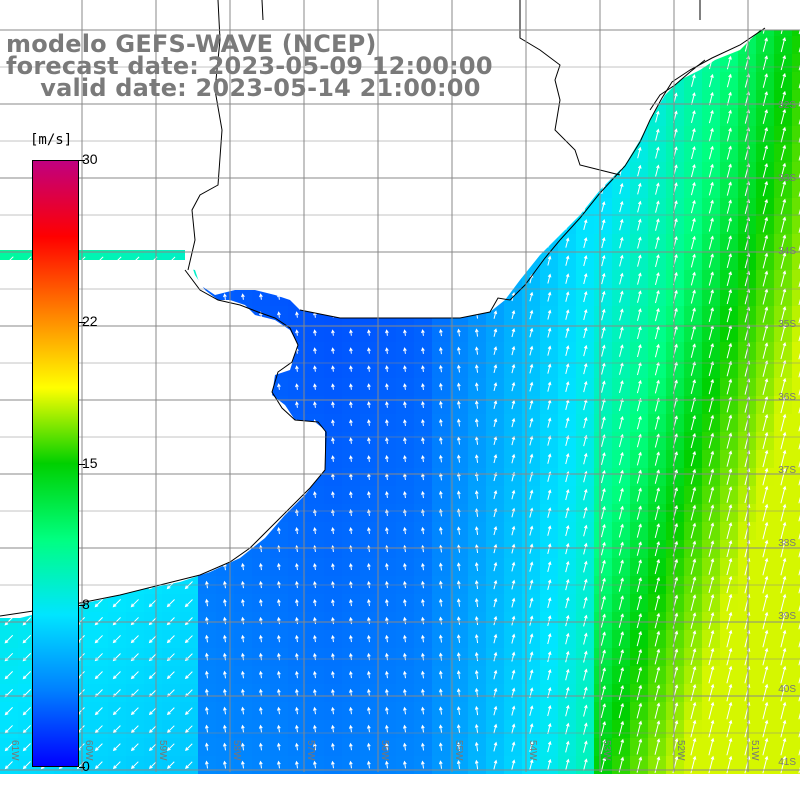 The height and width of the screenshot is (800, 800). I want to click on title-line-3: valid date: 2023-05-14 21:00:00, so click(243, 88).